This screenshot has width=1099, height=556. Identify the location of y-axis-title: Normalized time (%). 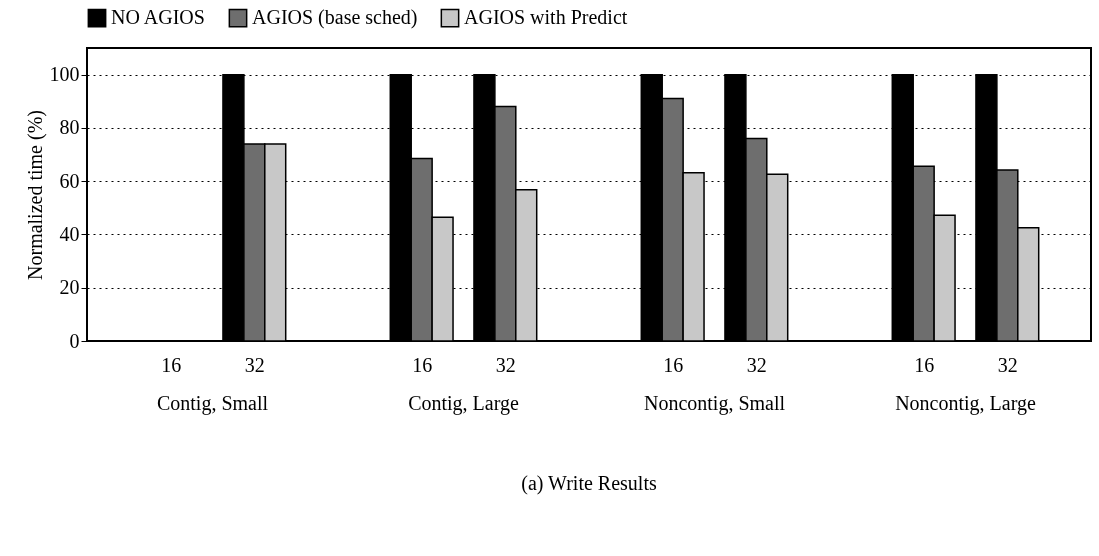
(35, 195).